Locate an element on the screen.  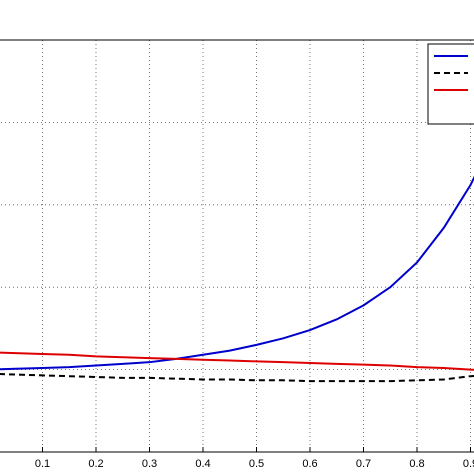
x-tick-label: 0.3 is located at coordinates (149, 464).